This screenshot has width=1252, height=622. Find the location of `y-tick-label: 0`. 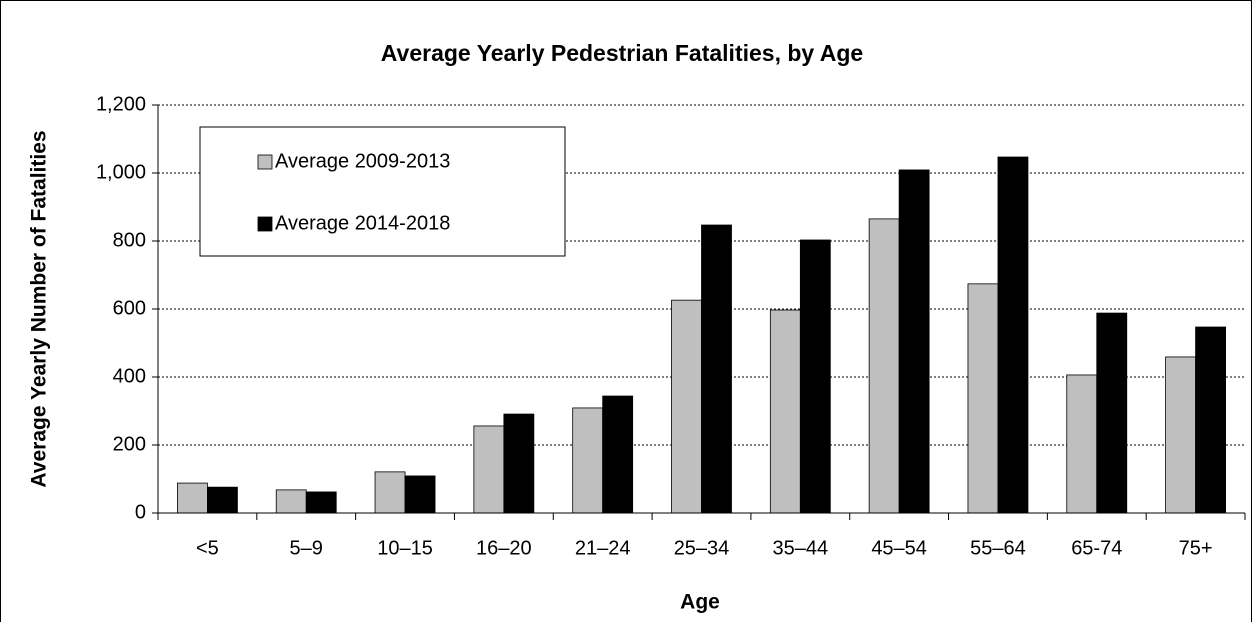

y-tick-label: 0 is located at coordinates (140, 512).